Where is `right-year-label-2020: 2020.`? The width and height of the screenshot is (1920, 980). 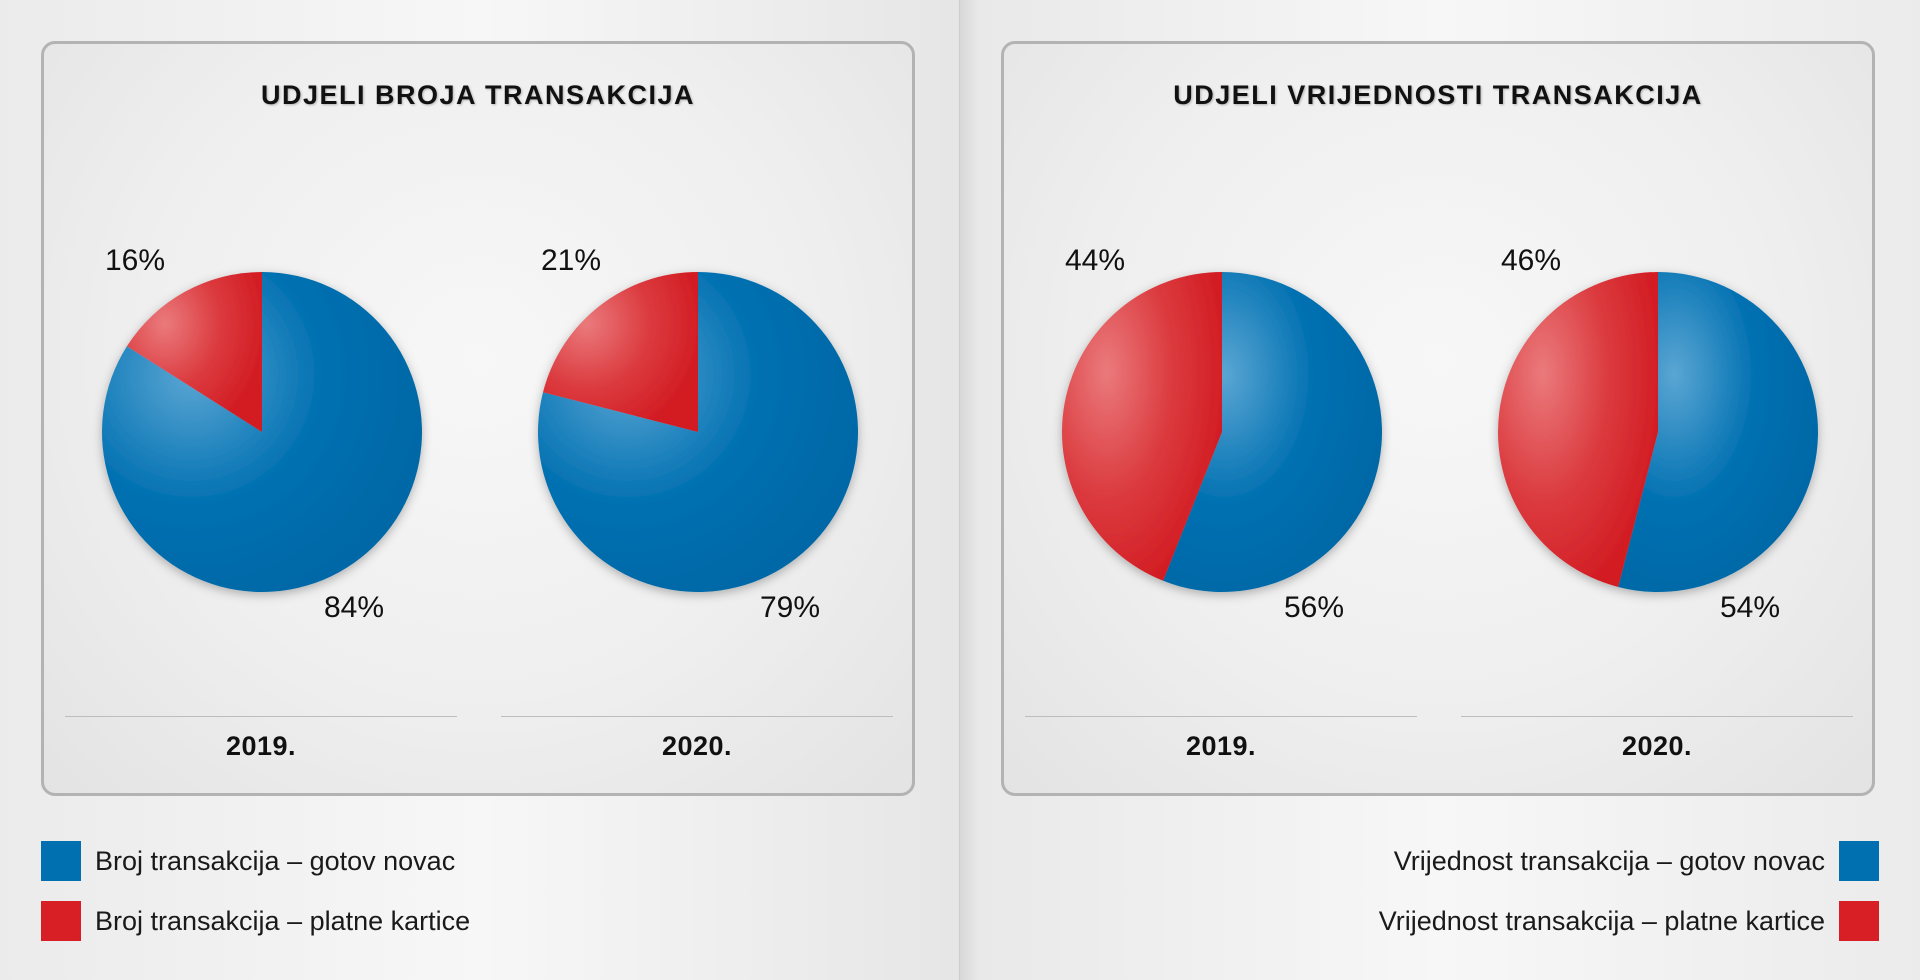 right-year-label-2020: 2020. is located at coordinates (1657, 746).